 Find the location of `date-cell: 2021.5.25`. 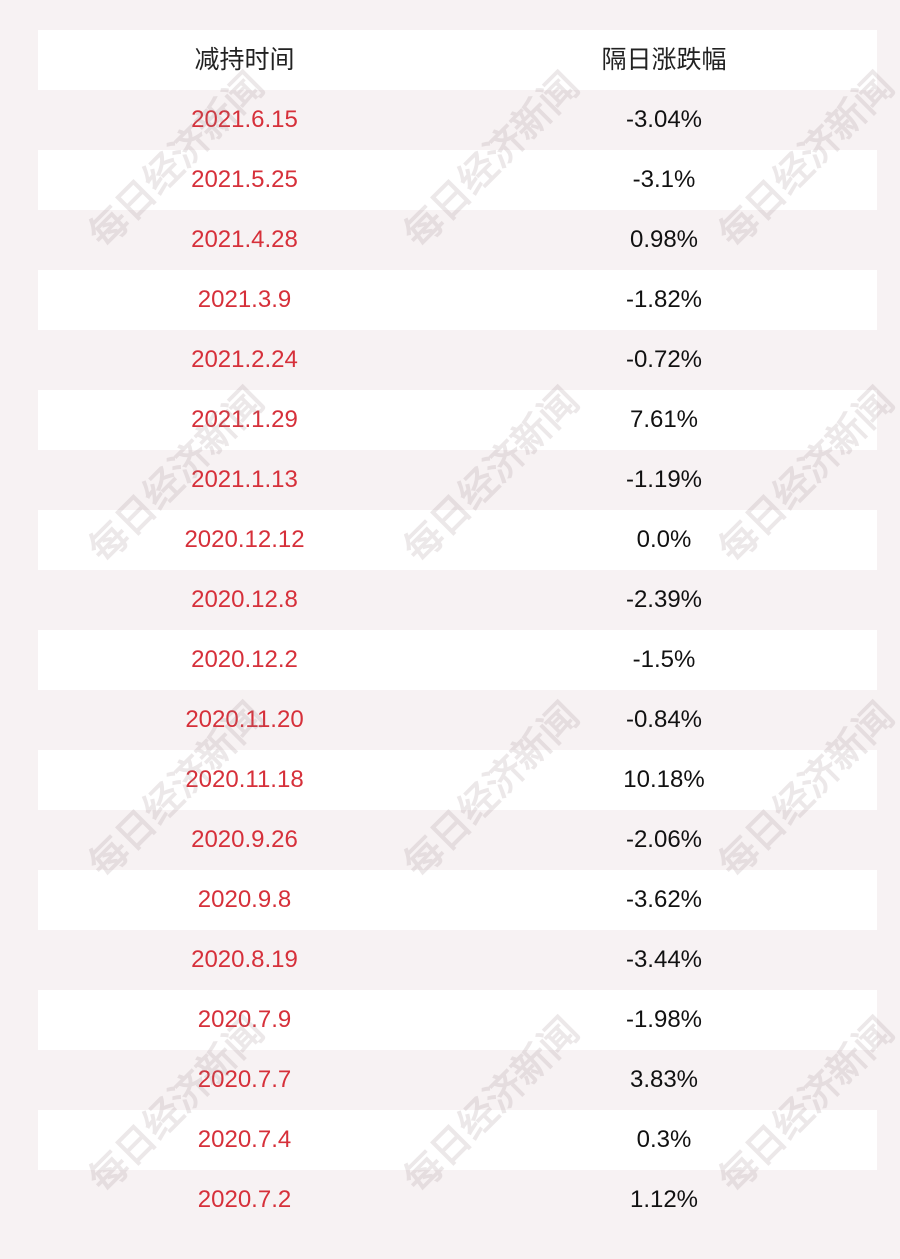

date-cell: 2021.5.25 is located at coordinates (244, 179).